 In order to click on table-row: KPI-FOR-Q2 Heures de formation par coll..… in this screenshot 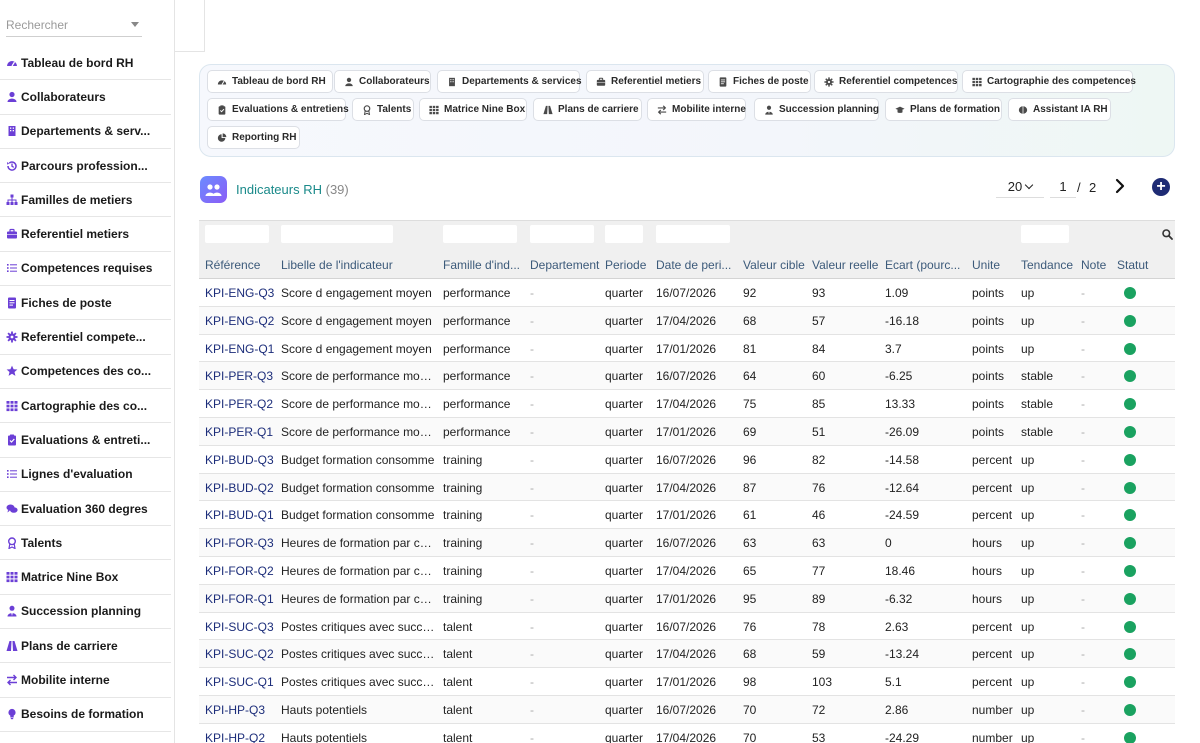, I will do `click(687, 571)`.